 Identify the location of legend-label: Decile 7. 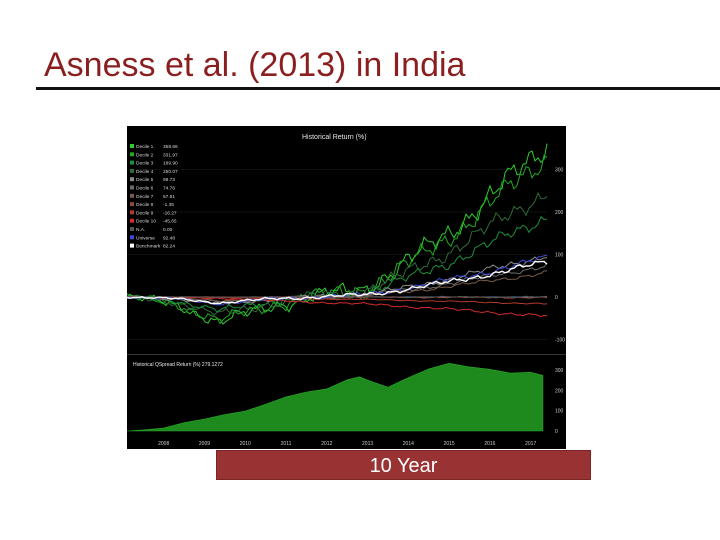
(145, 197).